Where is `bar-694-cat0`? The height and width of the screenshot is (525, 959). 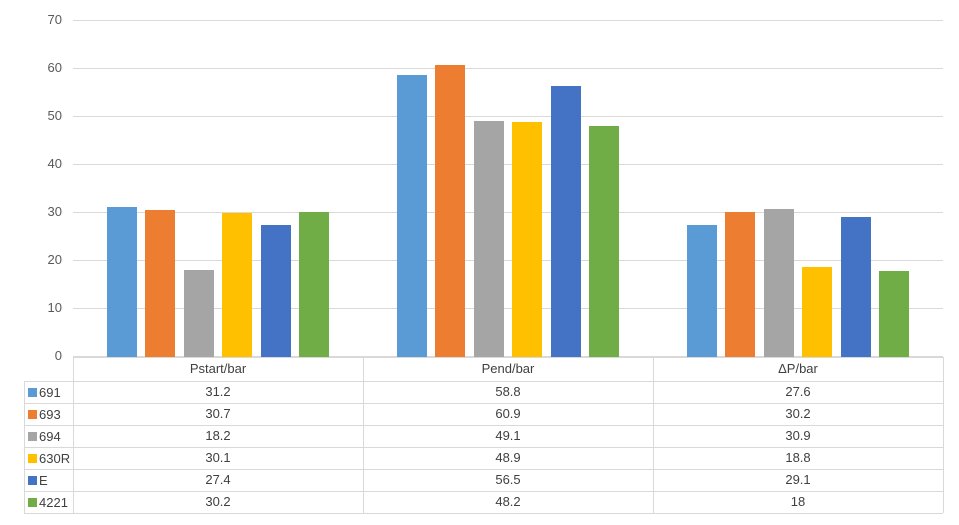
bar-694-cat0 is located at coordinates (198, 313).